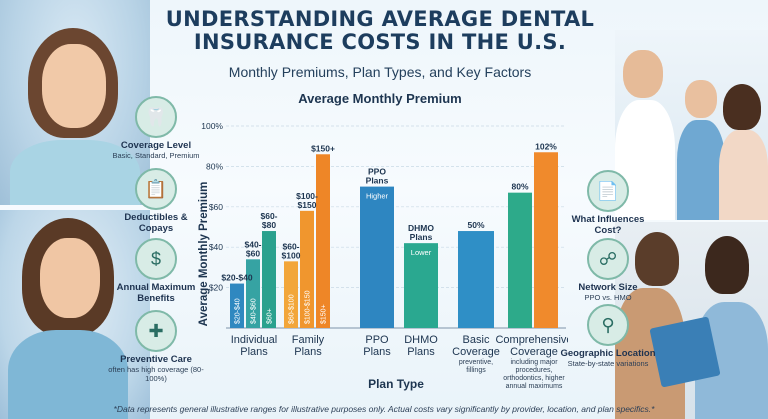 Image resolution: width=768 pixels, height=419 pixels. Describe the element at coordinates (608, 259) in the screenshot. I see `network-icon: ☍` at that location.